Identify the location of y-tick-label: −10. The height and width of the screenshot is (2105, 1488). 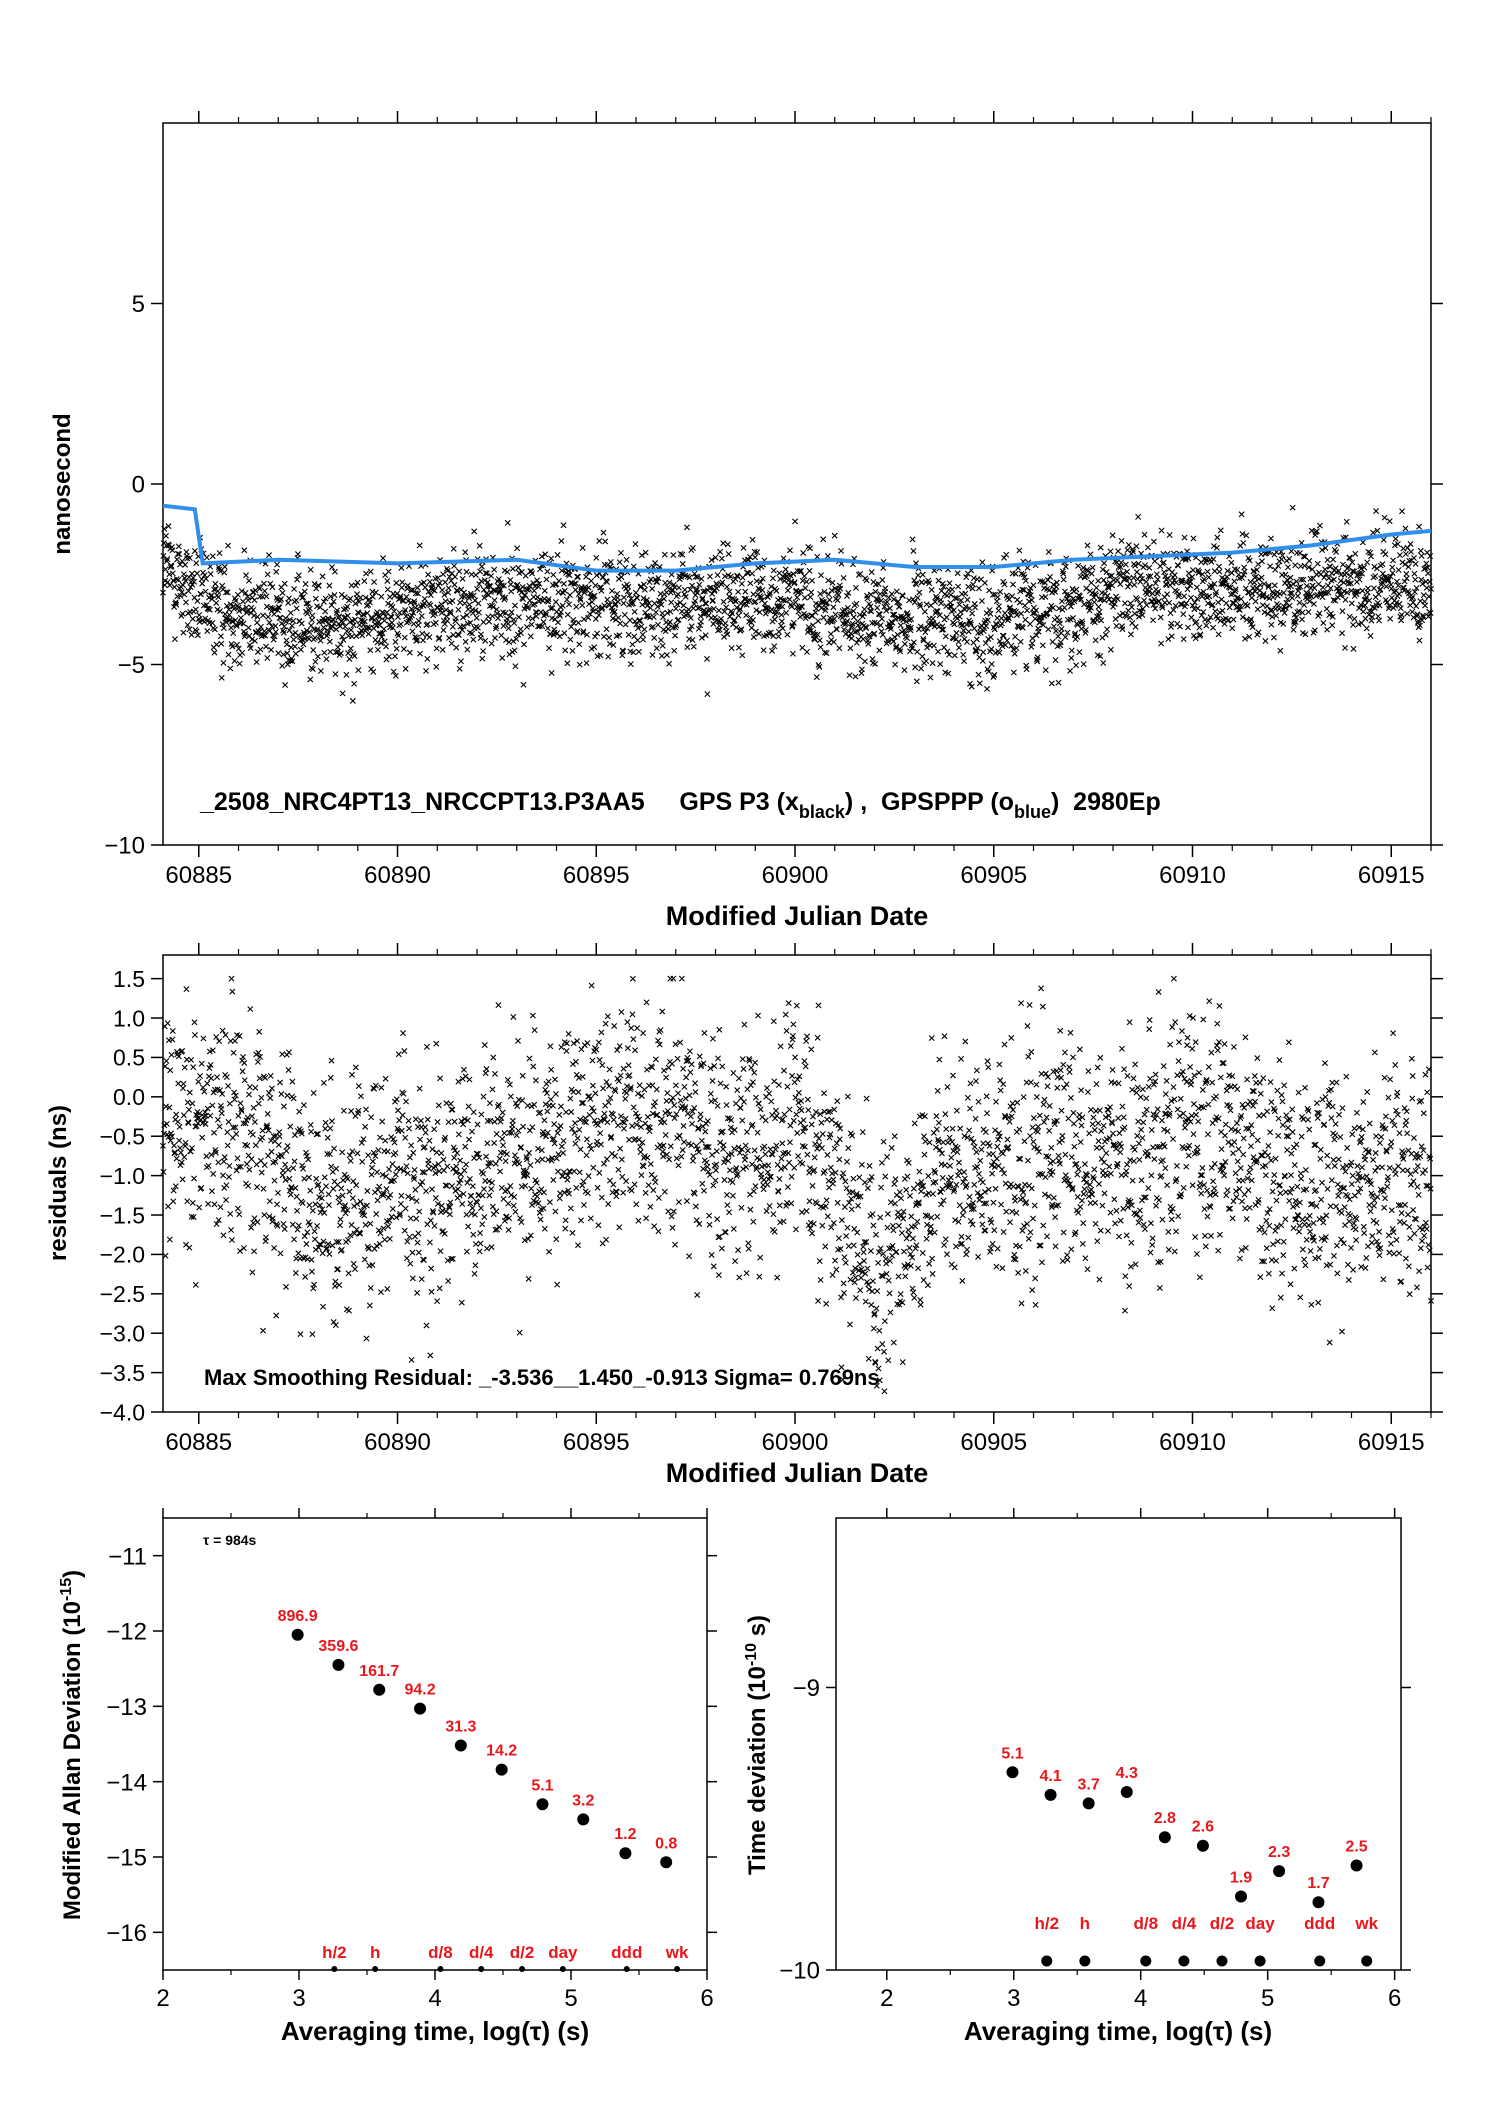
(124, 846).